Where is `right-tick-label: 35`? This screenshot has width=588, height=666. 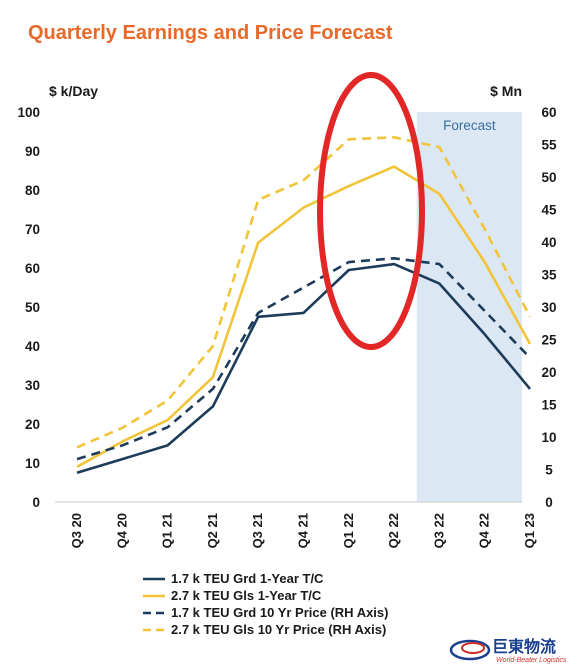 right-tick-label: 35 is located at coordinates (549, 275).